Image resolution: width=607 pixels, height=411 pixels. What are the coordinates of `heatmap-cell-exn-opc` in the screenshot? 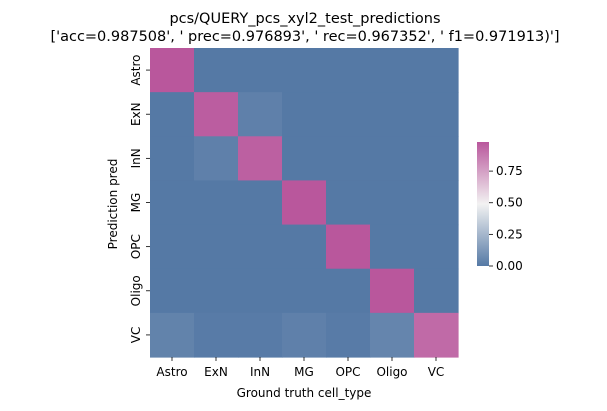 It's located at (348, 114).